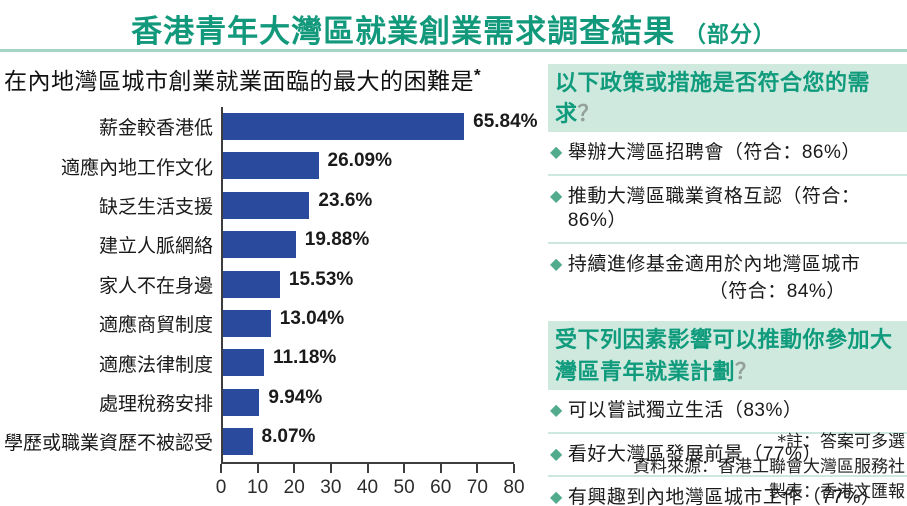 The image size is (907, 506). I want to click on chart-row: 23.6%, so click(368, 205).